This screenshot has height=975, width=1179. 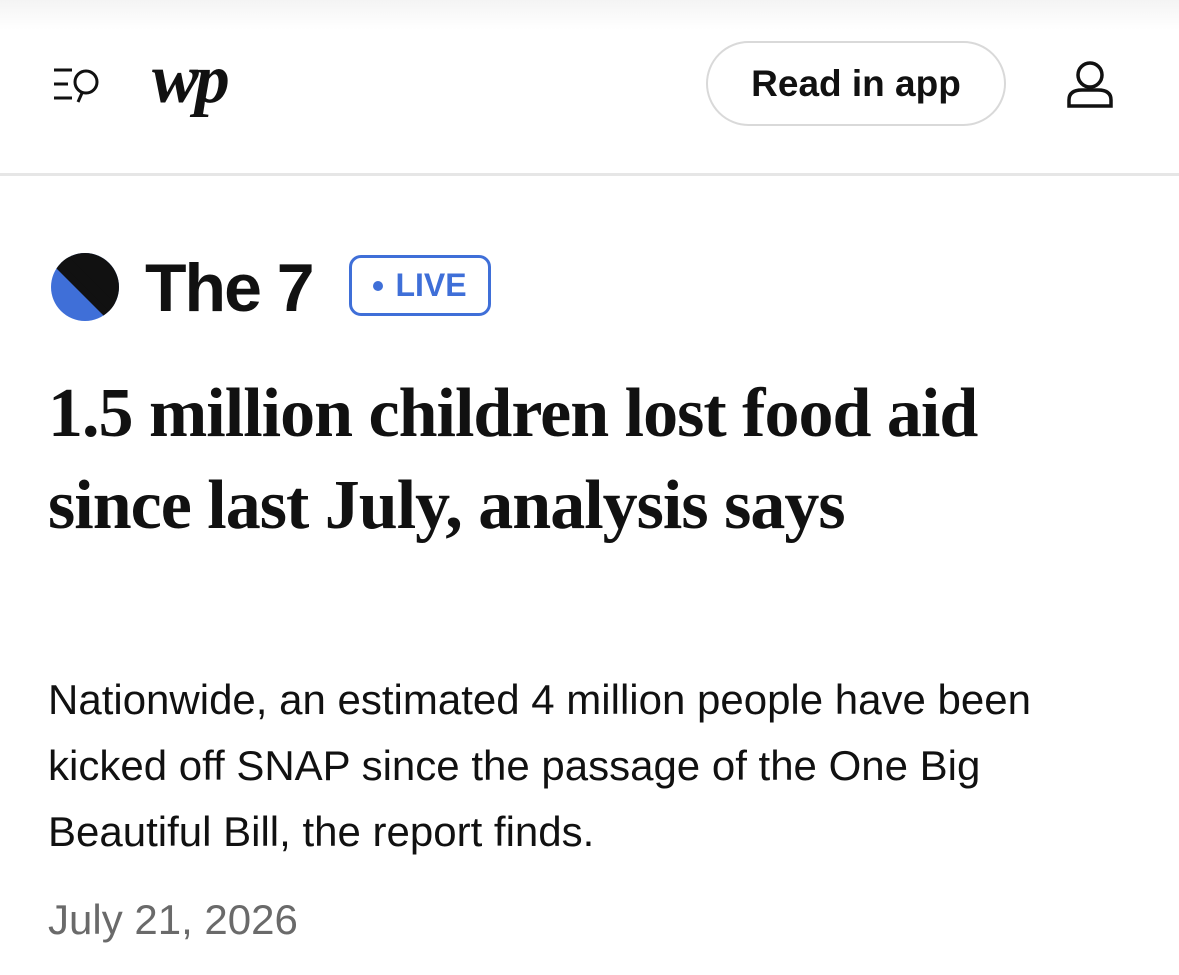 What do you see at coordinates (431, 285) in the screenshot?
I see `badge-text: LIVE` at bounding box center [431, 285].